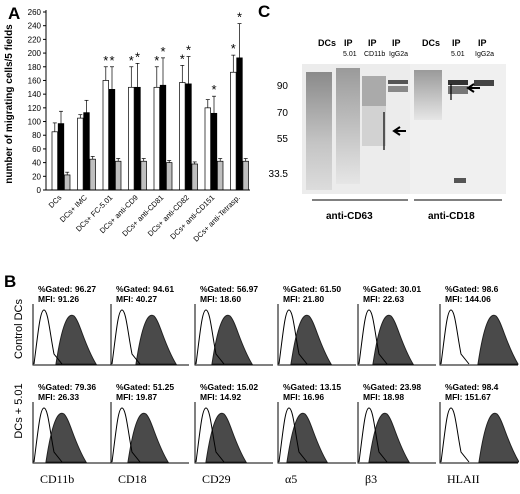  I want to click on y-axis-ticks: 0 20 40 60 80 100 120 140 160 180 200 220 240 260, so click(37, 101).